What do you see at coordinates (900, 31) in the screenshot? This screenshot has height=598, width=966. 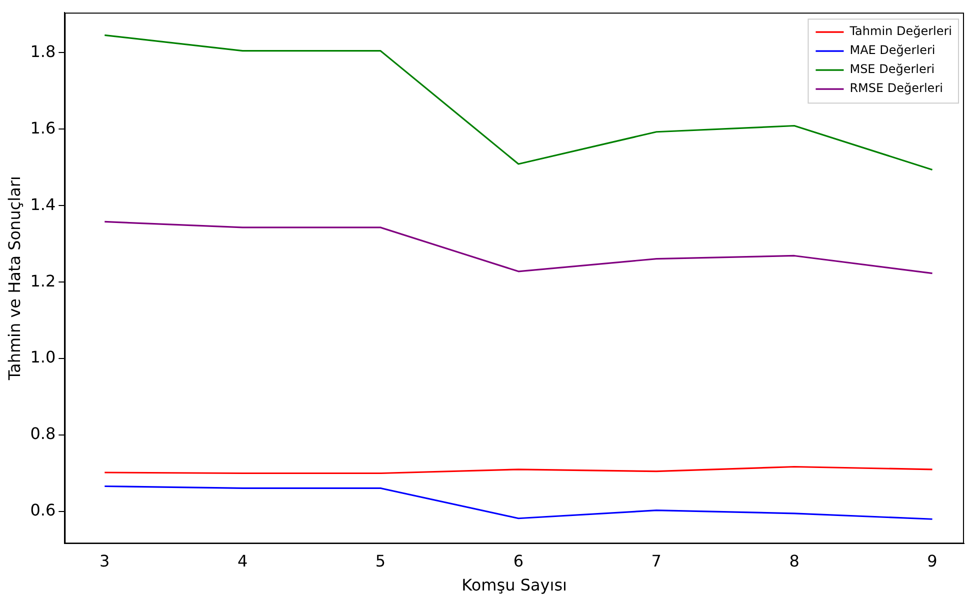 I see `legend-label: Tahmin Değerleri` at bounding box center [900, 31].